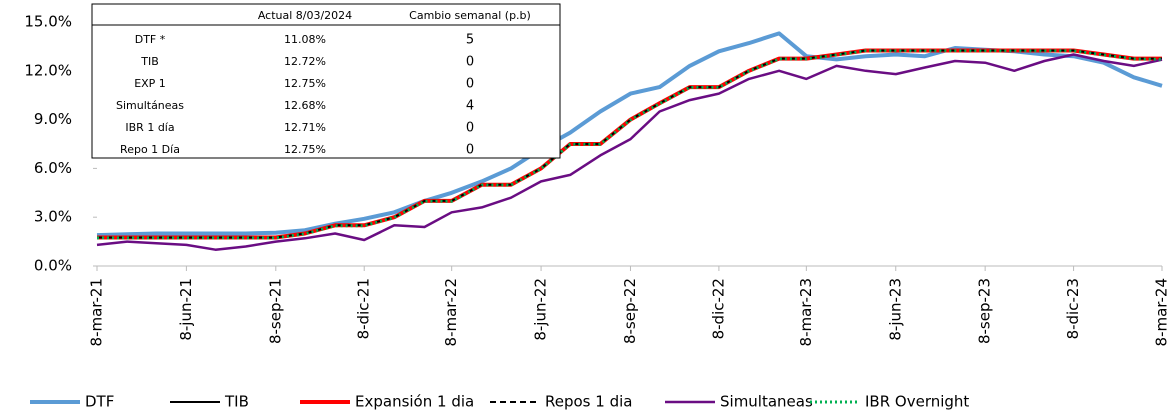 This screenshot has height=419, width=1174. What do you see at coordinates (236, 402) in the screenshot?
I see `legend-label: TIB` at bounding box center [236, 402].